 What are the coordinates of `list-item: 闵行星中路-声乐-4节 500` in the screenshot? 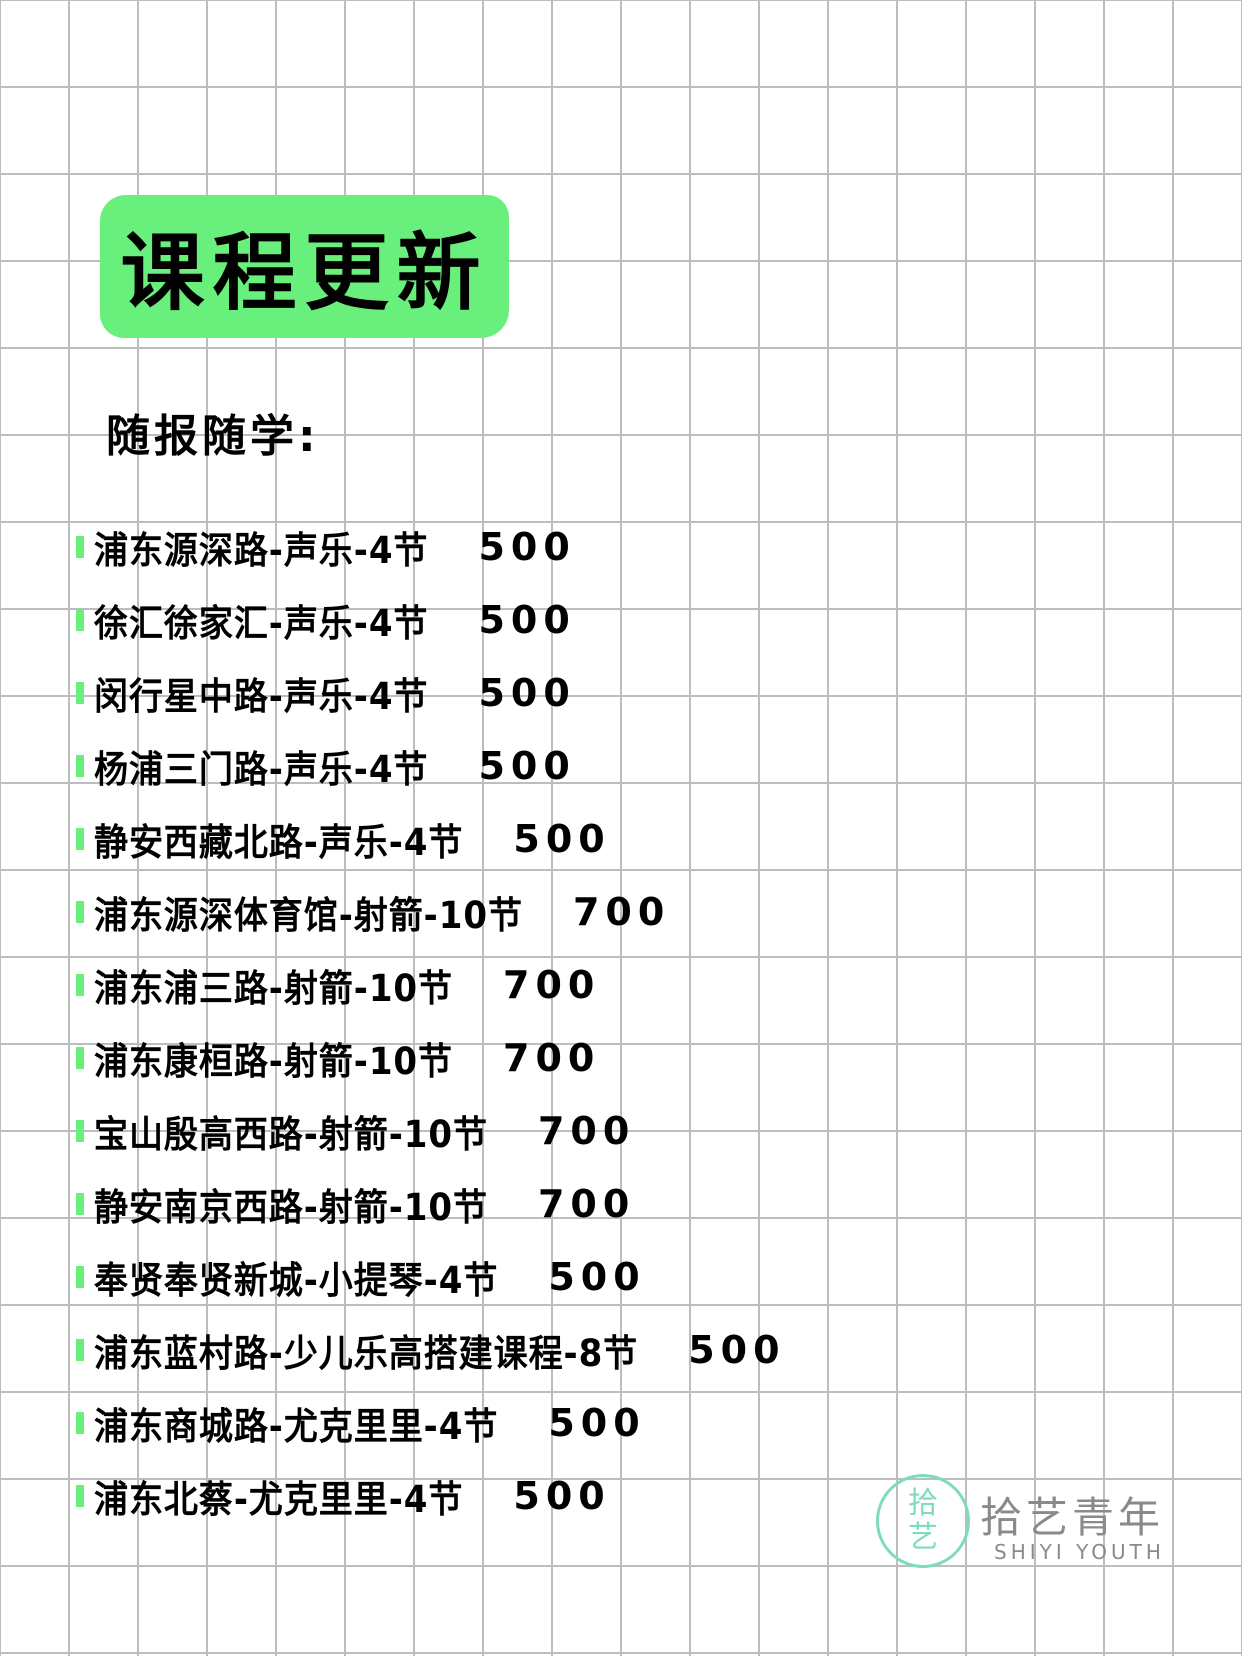 It's located at (431, 692).